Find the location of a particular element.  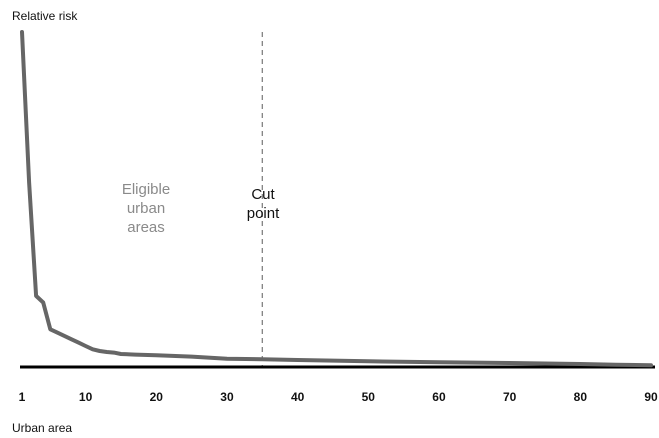

x-tick-label: 40 is located at coordinates (298, 397).